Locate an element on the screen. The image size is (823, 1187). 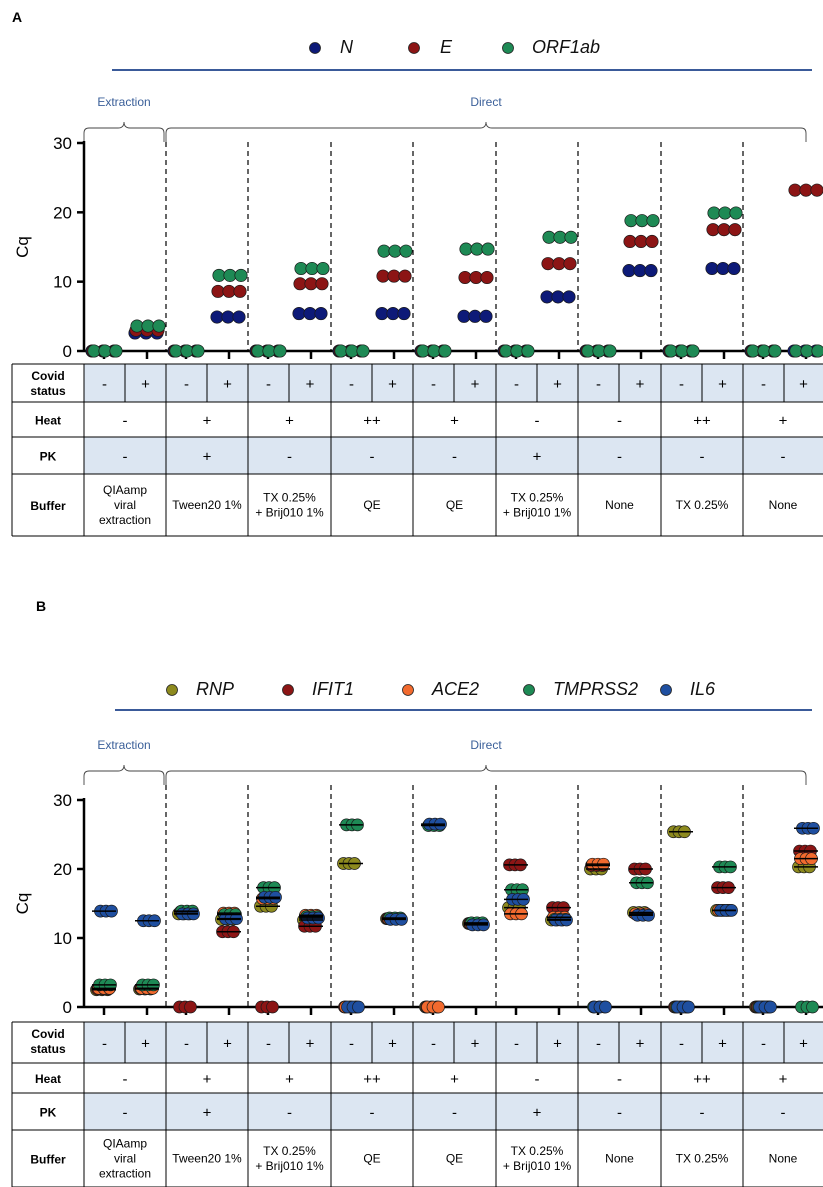
buffer-cell: Tween20 1% is located at coordinates (207, 1159).